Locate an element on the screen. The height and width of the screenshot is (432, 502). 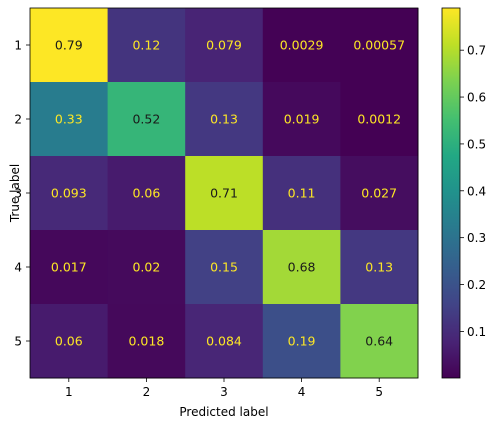
cell-value-label: 0.68 is located at coordinates (302, 267).